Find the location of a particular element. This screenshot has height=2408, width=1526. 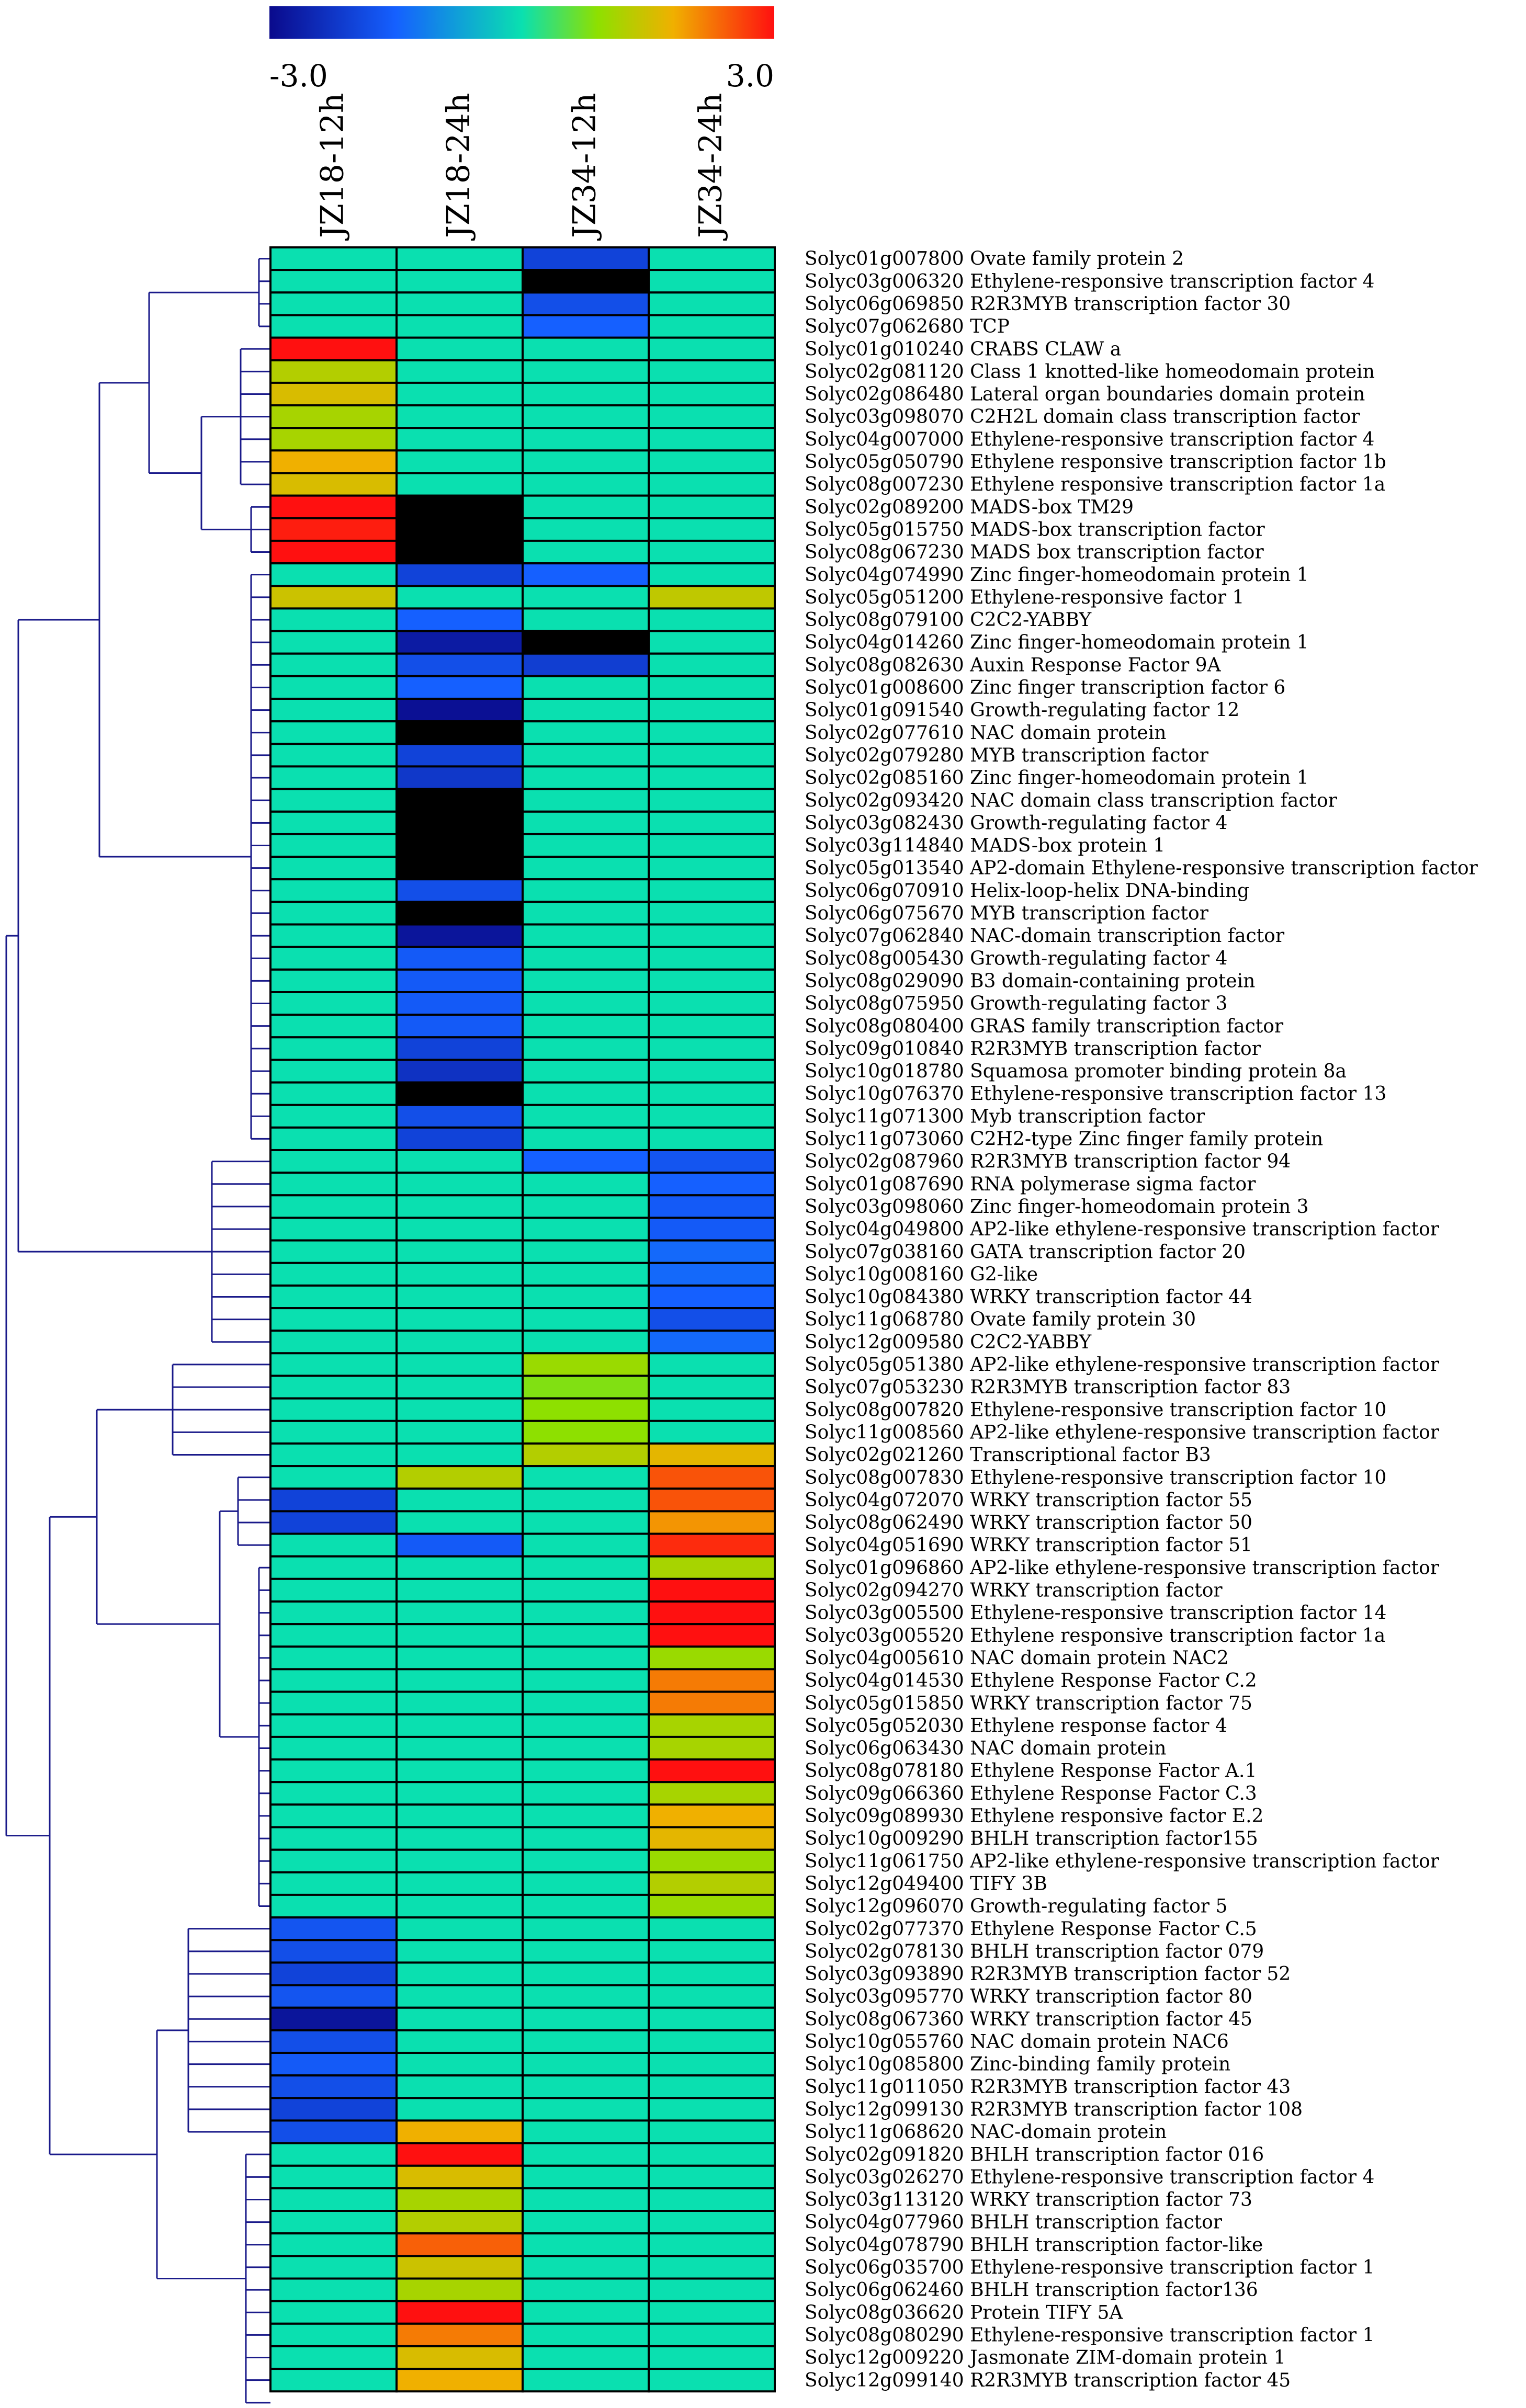

column-header: JZ34-12h is located at coordinates (585, 167).